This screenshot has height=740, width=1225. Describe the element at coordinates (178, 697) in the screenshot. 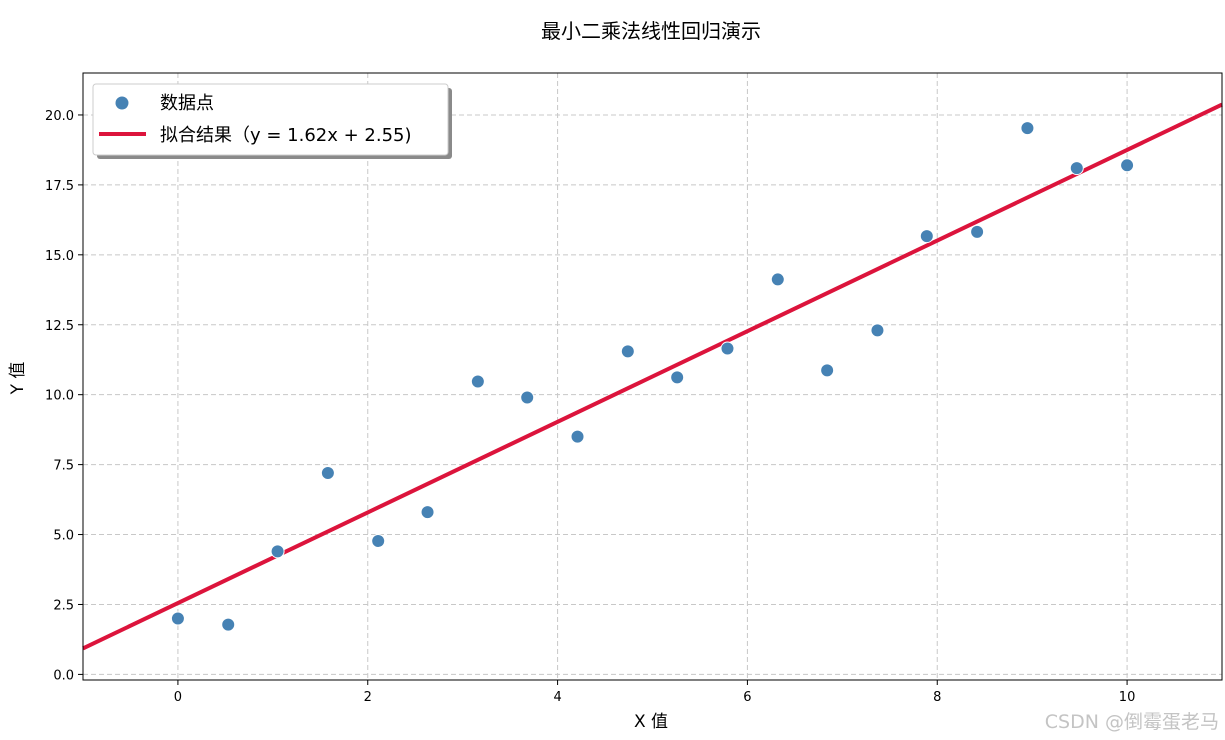

I see `x-tick-label: 0` at that location.